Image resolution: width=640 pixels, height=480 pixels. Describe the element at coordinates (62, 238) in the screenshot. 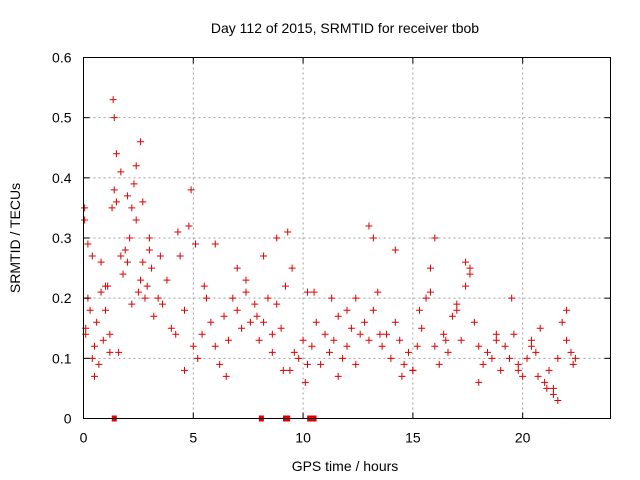

I see `y-tick-label: 0.3` at that location.